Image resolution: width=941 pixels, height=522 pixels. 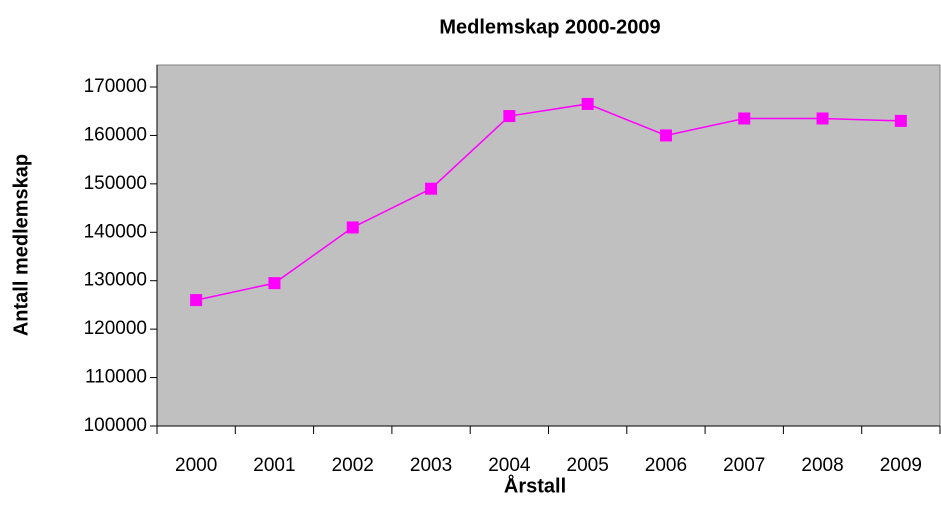 What do you see at coordinates (21, 245) in the screenshot?
I see `y-axis-label: Antall medlemskap` at bounding box center [21, 245].